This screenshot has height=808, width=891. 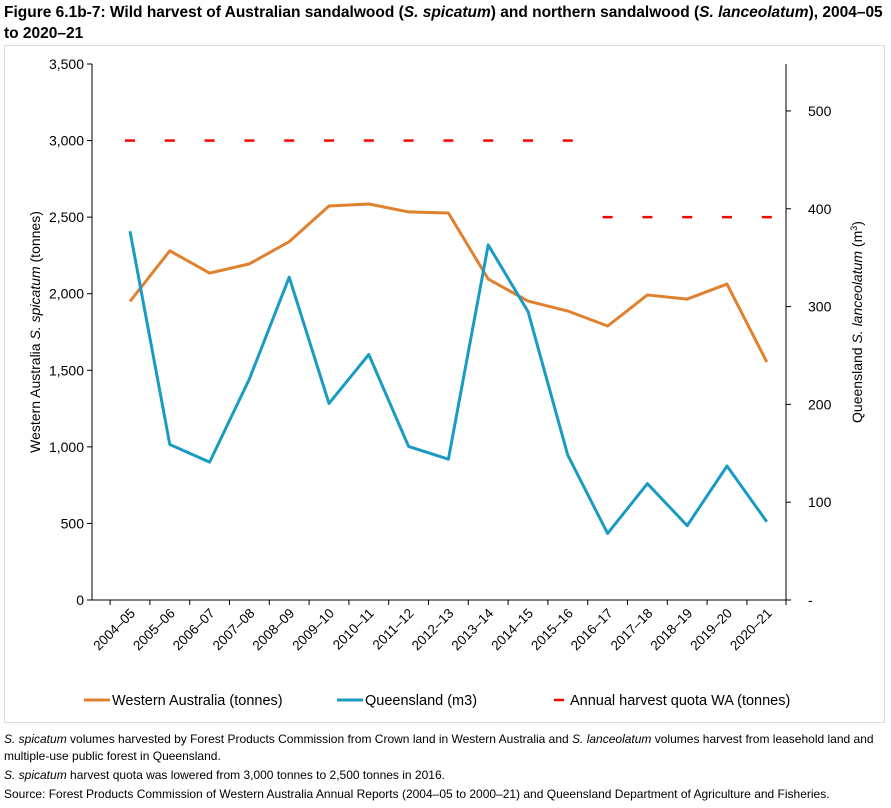 I want to click on x-tick-label: 2015–16, so click(x=552, y=630).